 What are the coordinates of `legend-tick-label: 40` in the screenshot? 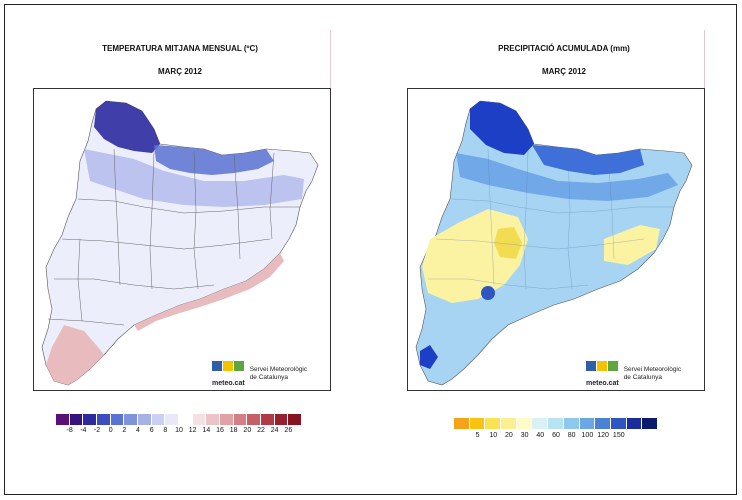 It's located at (540, 435).